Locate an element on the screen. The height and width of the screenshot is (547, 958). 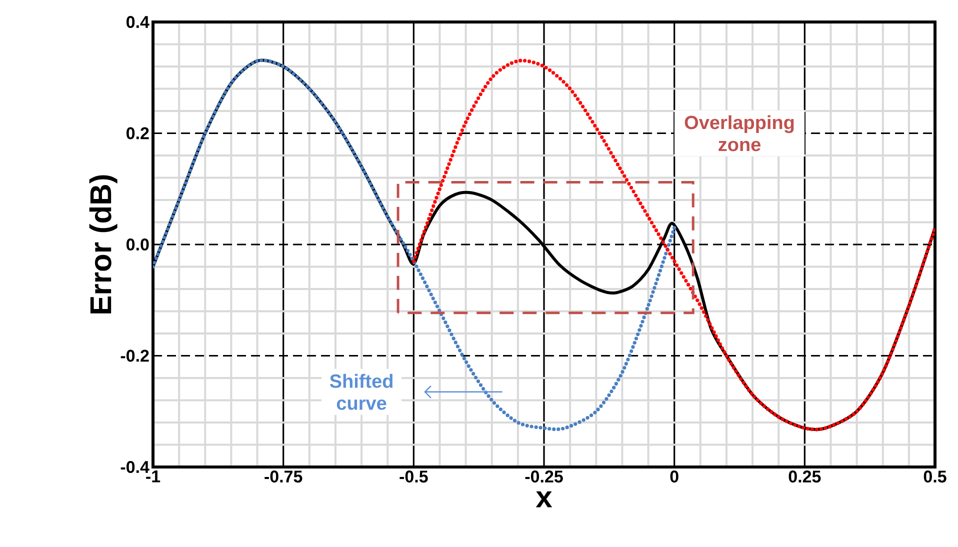
annotation: Shifted curve is located at coordinates (361, 392).